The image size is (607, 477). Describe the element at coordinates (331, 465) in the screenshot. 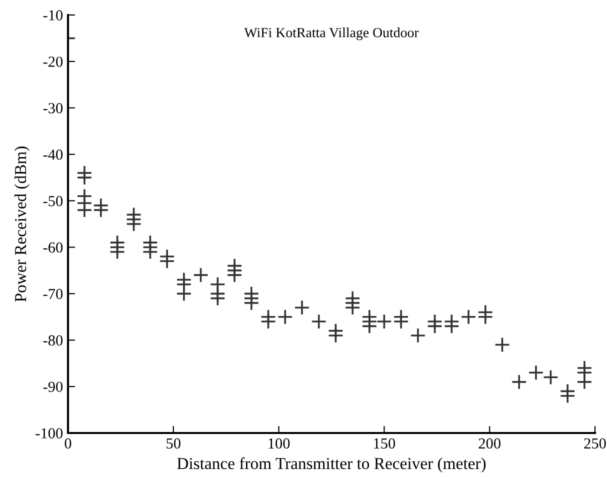

I see `x-axis-title: Distance from Transmitter to Receiver (meter)` at that location.